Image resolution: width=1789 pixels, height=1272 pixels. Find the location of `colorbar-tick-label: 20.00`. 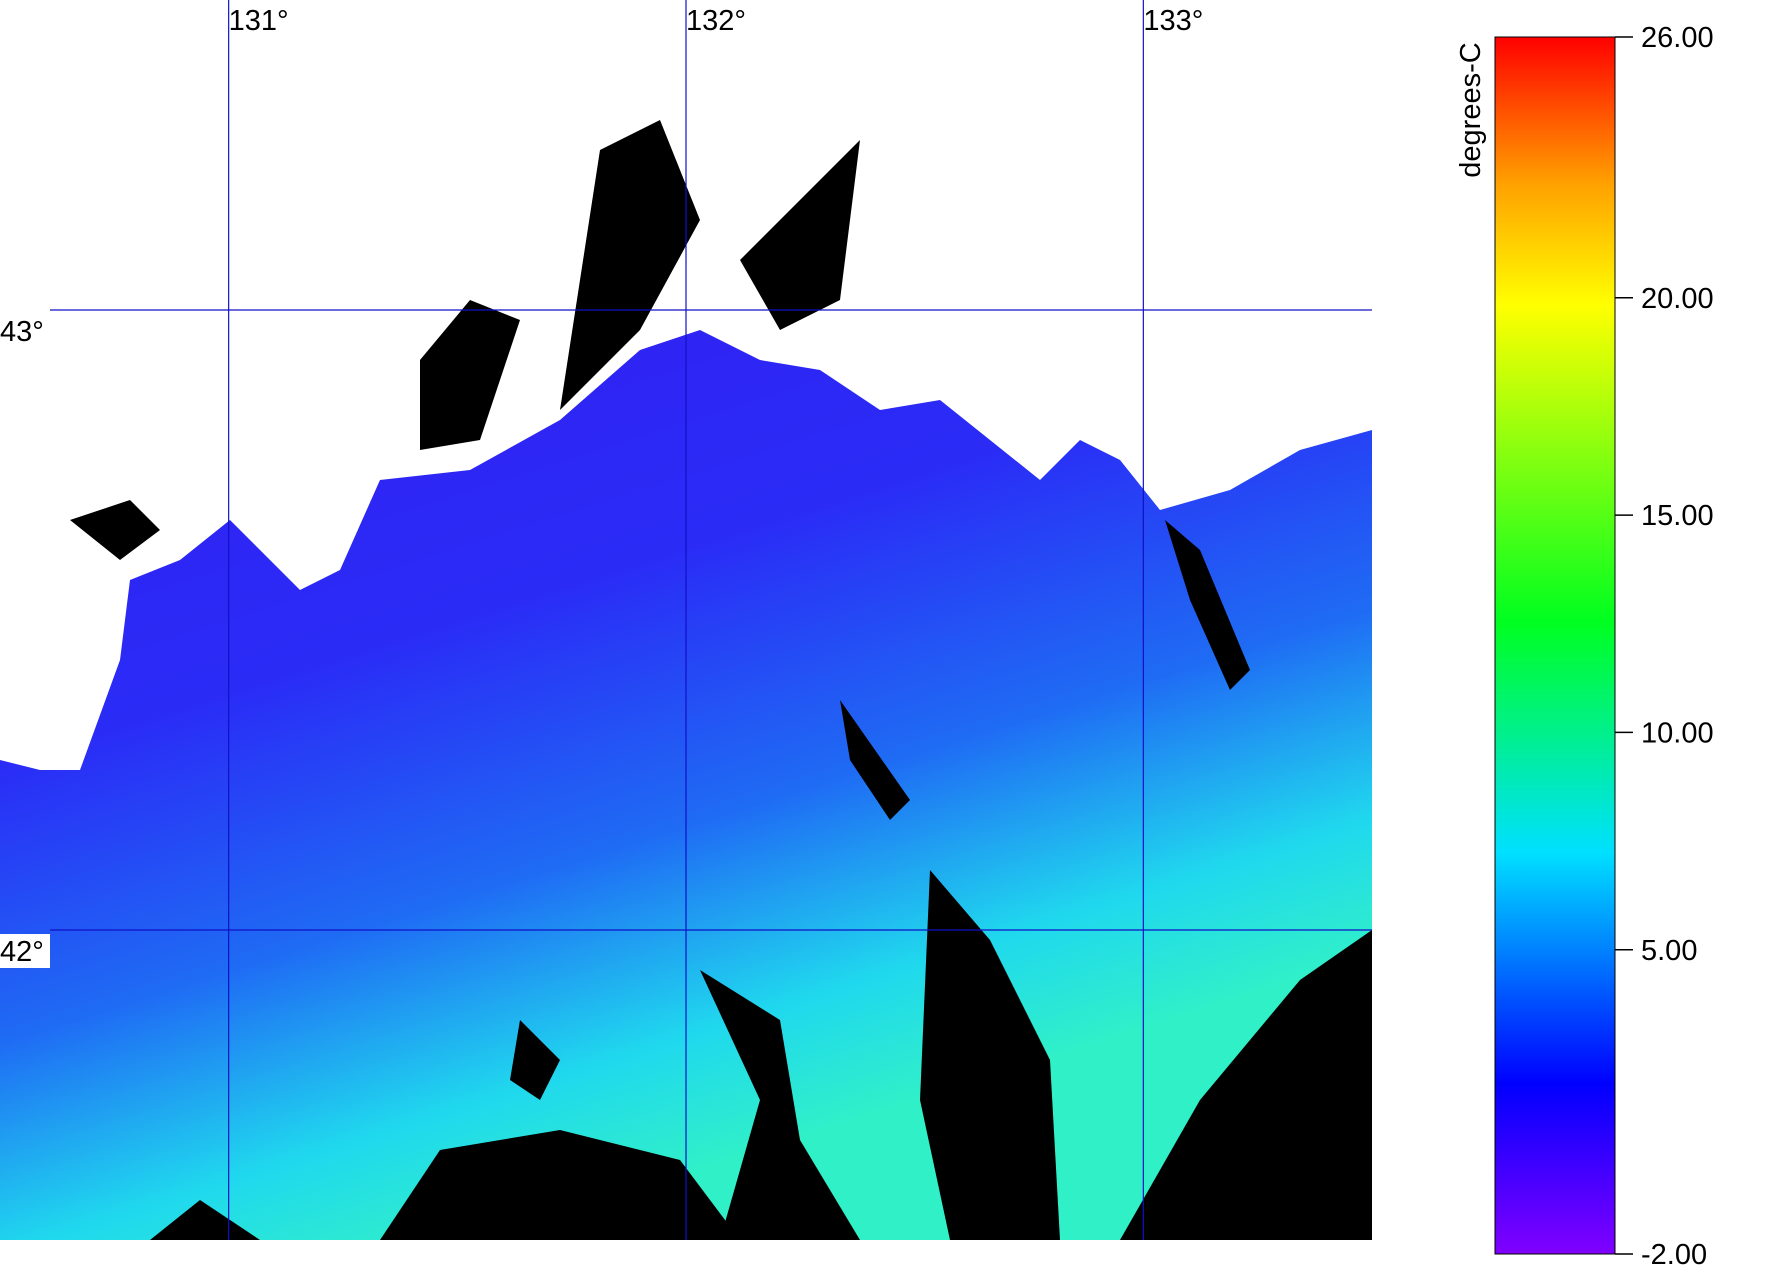

colorbar-tick-label: 20.00 is located at coordinates (1677, 299).